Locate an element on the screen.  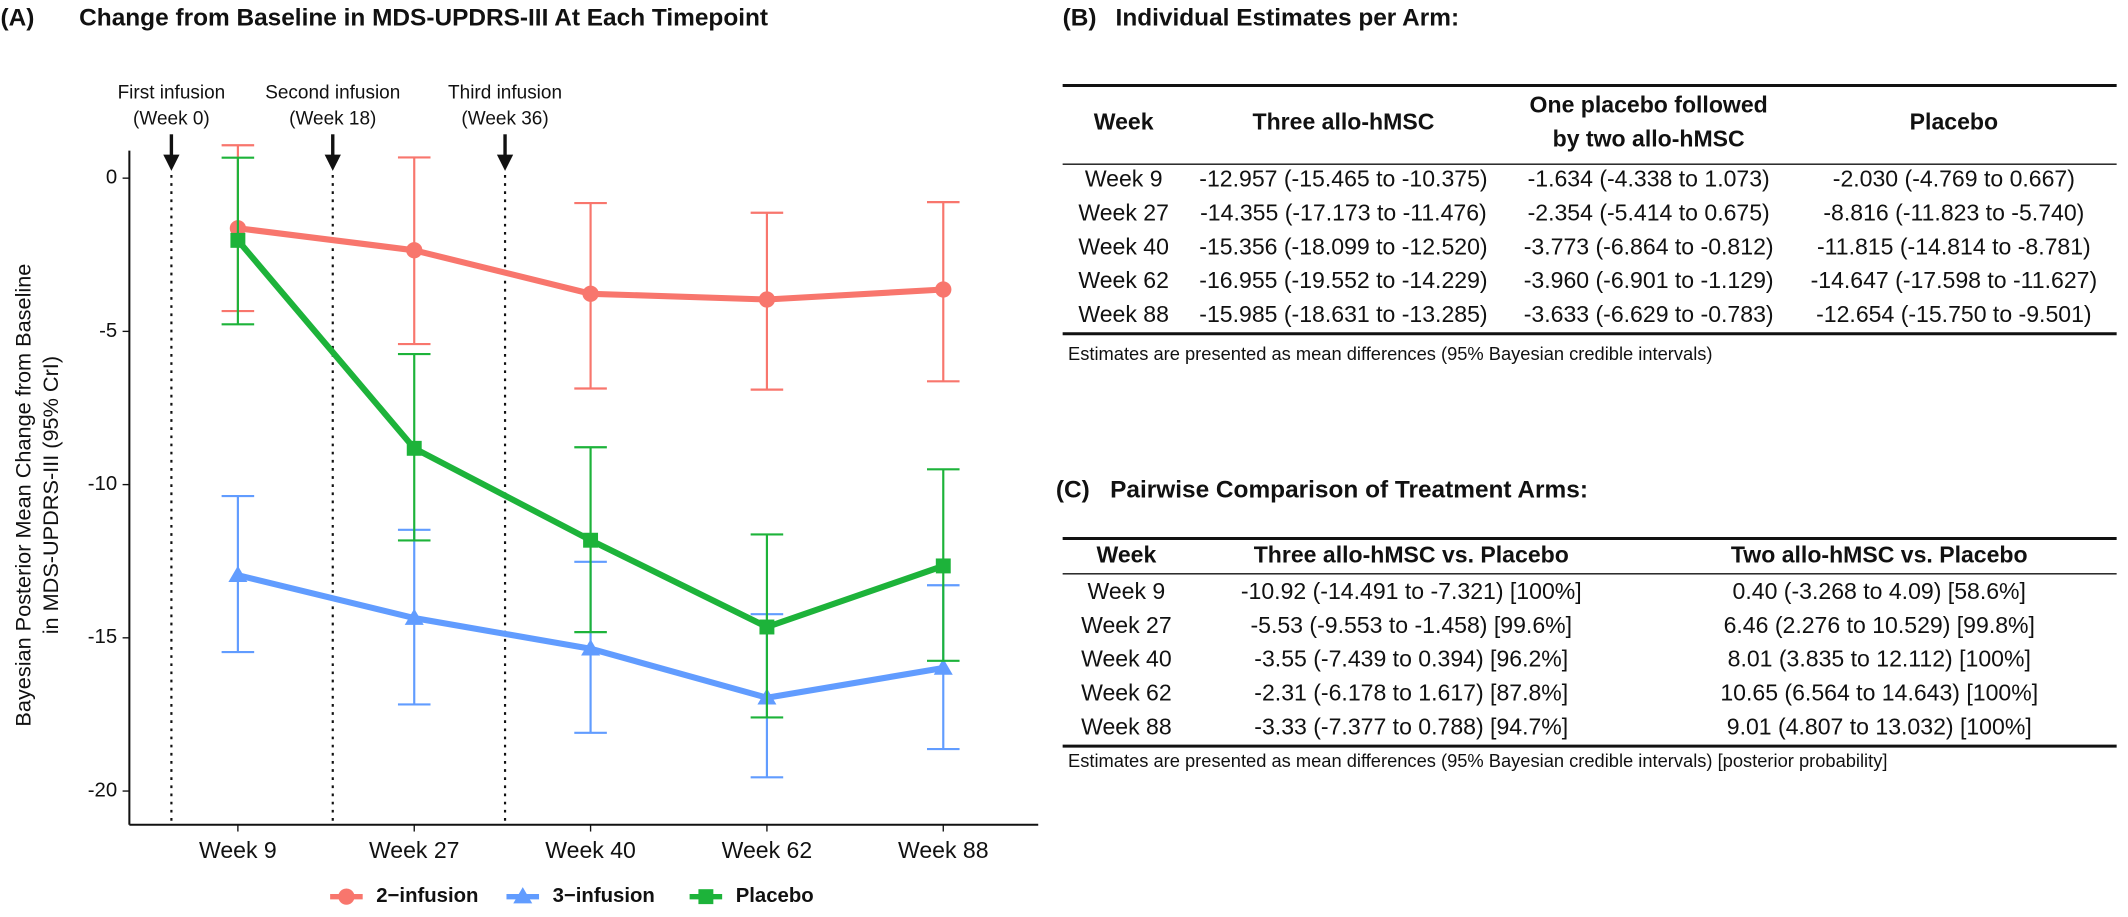
annotation: (Week 36) is located at coordinates (504, 118).